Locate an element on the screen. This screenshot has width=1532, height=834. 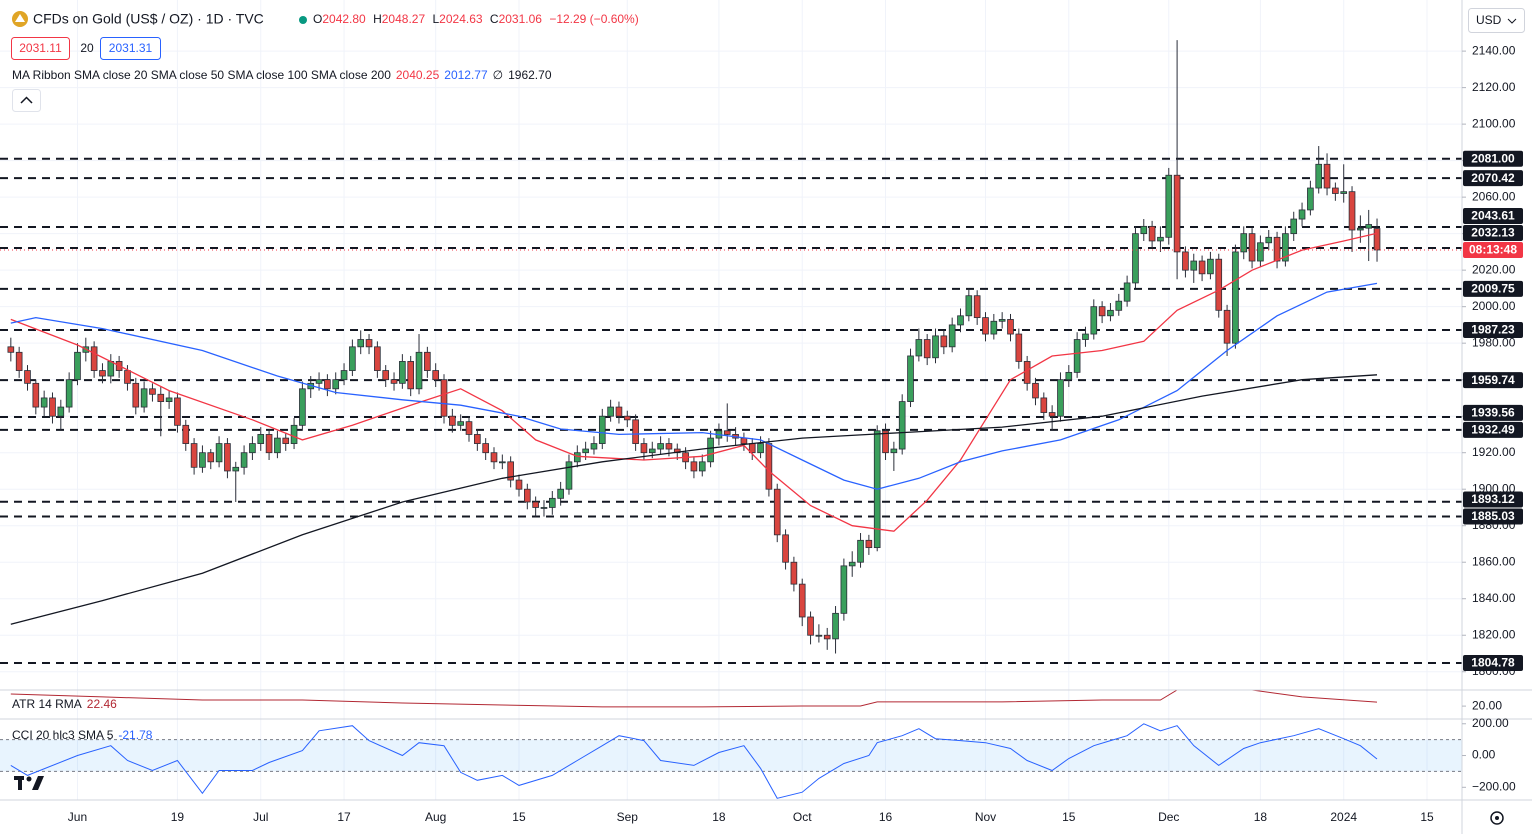
market-status is located at coordinates (303, 20).